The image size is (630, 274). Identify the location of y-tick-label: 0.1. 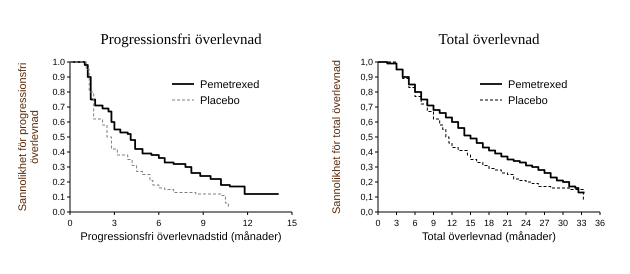
(58, 197).